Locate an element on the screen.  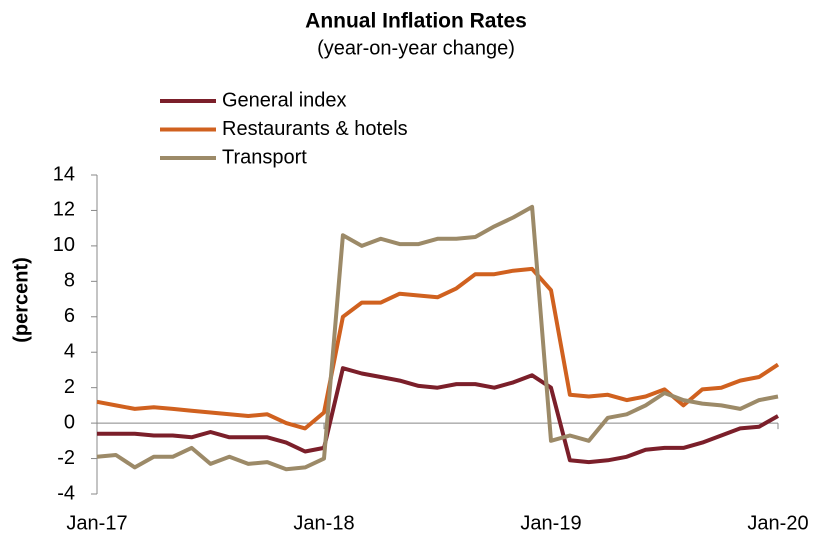
y-tick-label: 4 is located at coordinates (69, 352).